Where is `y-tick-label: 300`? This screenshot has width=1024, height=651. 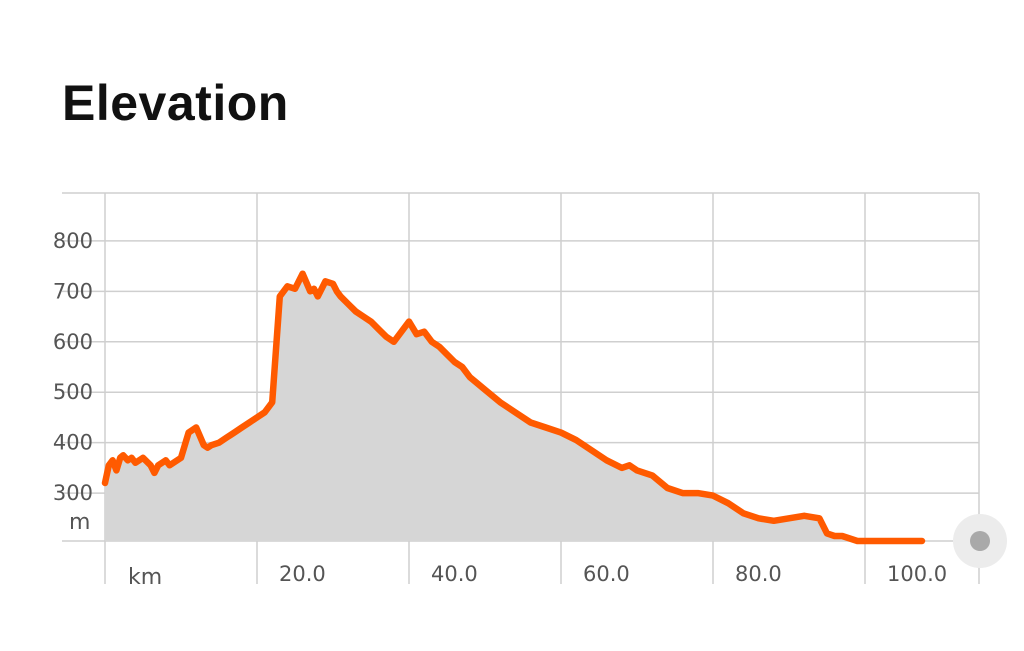
y-tick-label: 300 is located at coordinates (73, 493).